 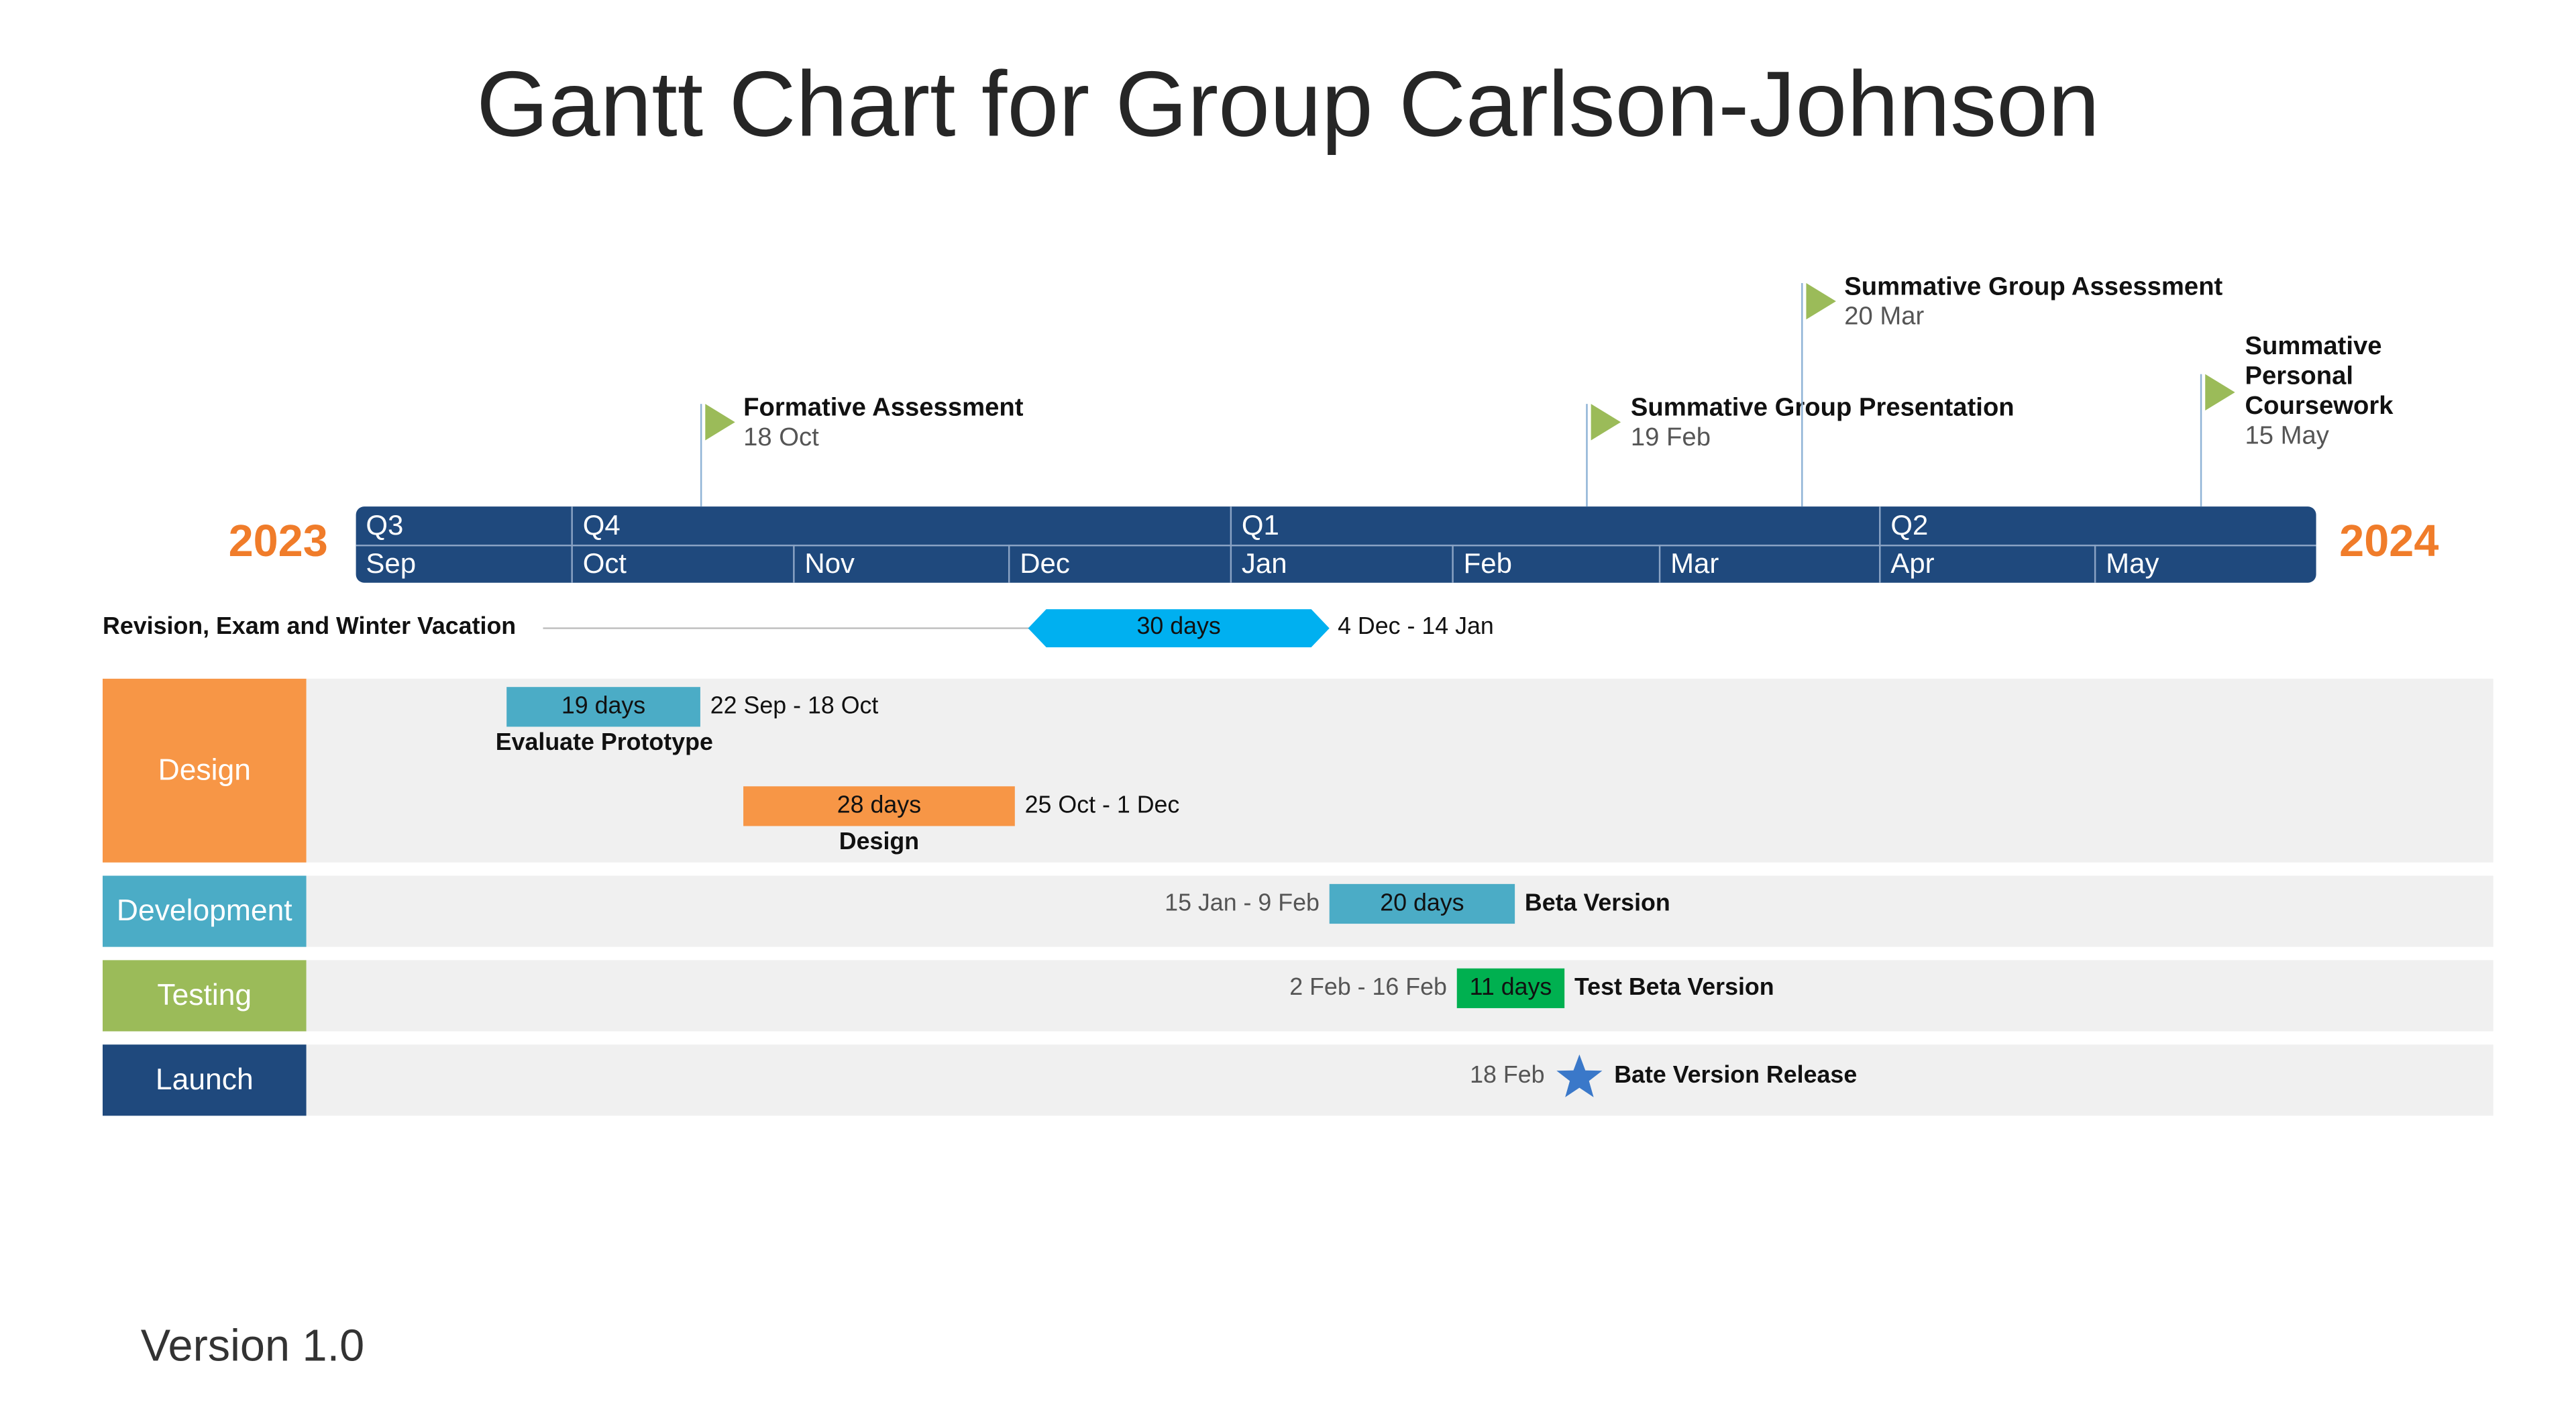 What do you see at coordinates (788, 628) in the screenshot?
I see `vacation-connector-line` at bounding box center [788, 628].